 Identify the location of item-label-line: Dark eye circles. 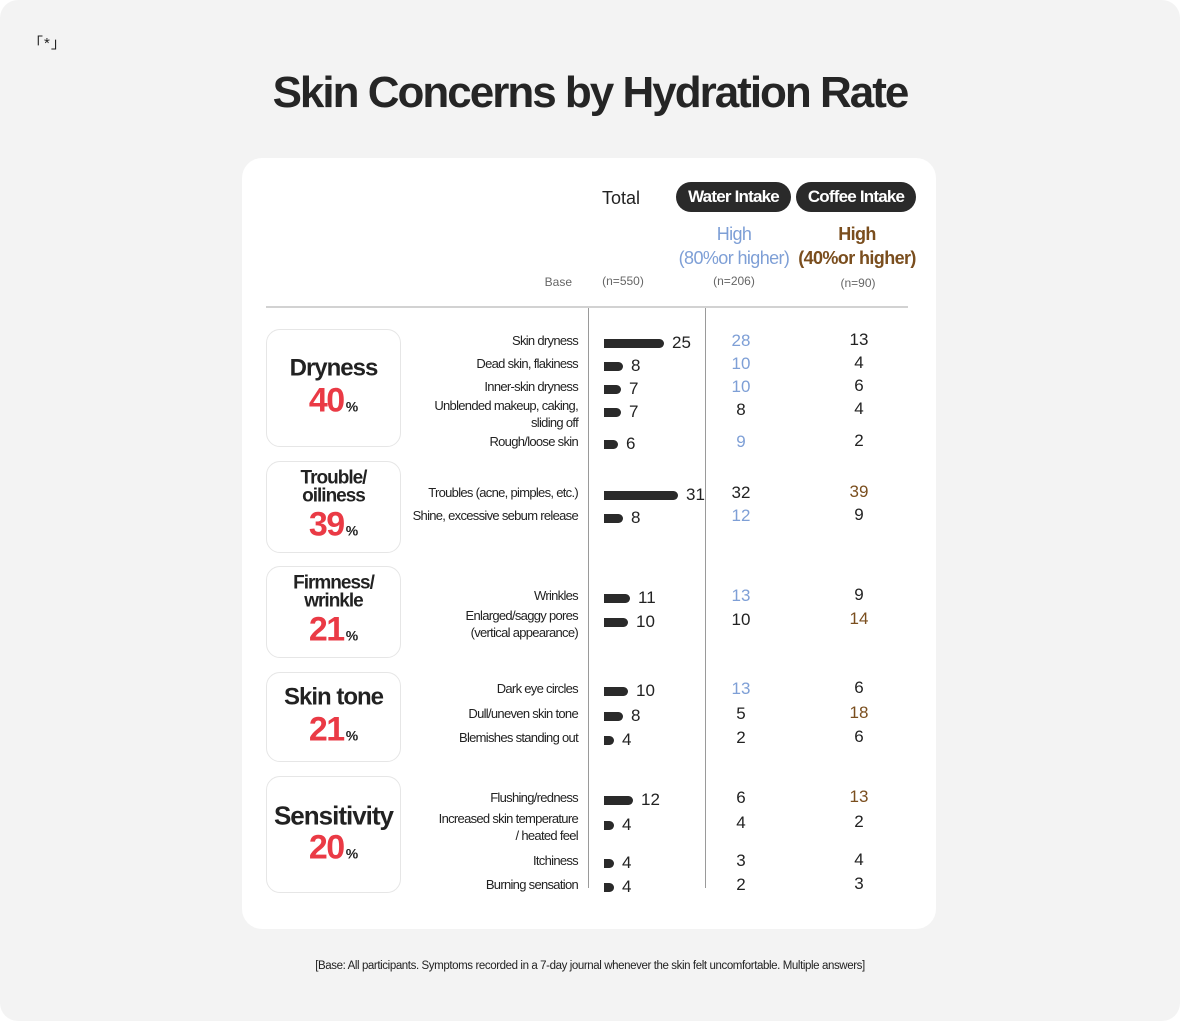
(537, 688).